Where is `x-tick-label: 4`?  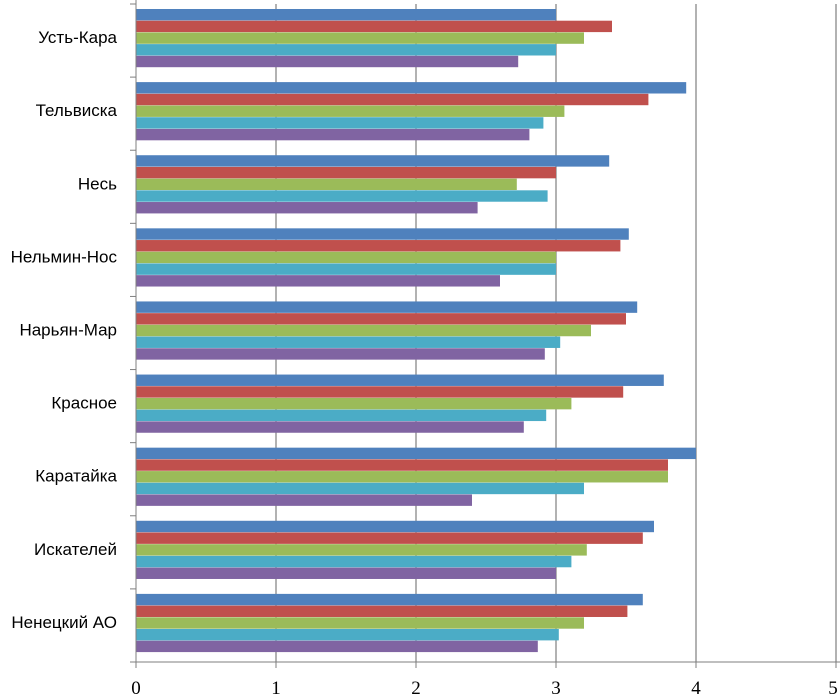
x-tick-label: 4 is located at coordinates (696, 688).